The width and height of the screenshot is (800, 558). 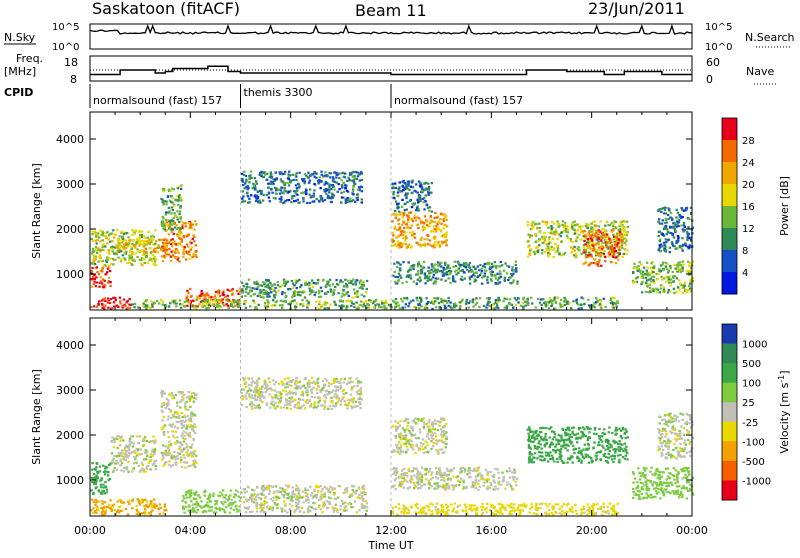 I want to click on x-tick-label: 08:00, so click(x=291, y=530).